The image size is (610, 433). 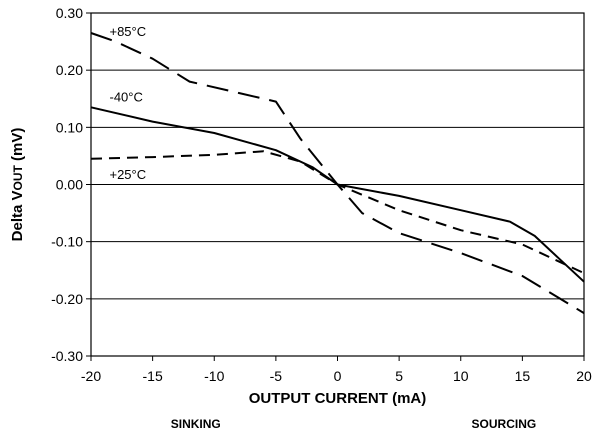 What do you see at coordinates (67, 242) in the screenshot?
I see `y-tick-label: -0.10` at bounding box center [67, 242].